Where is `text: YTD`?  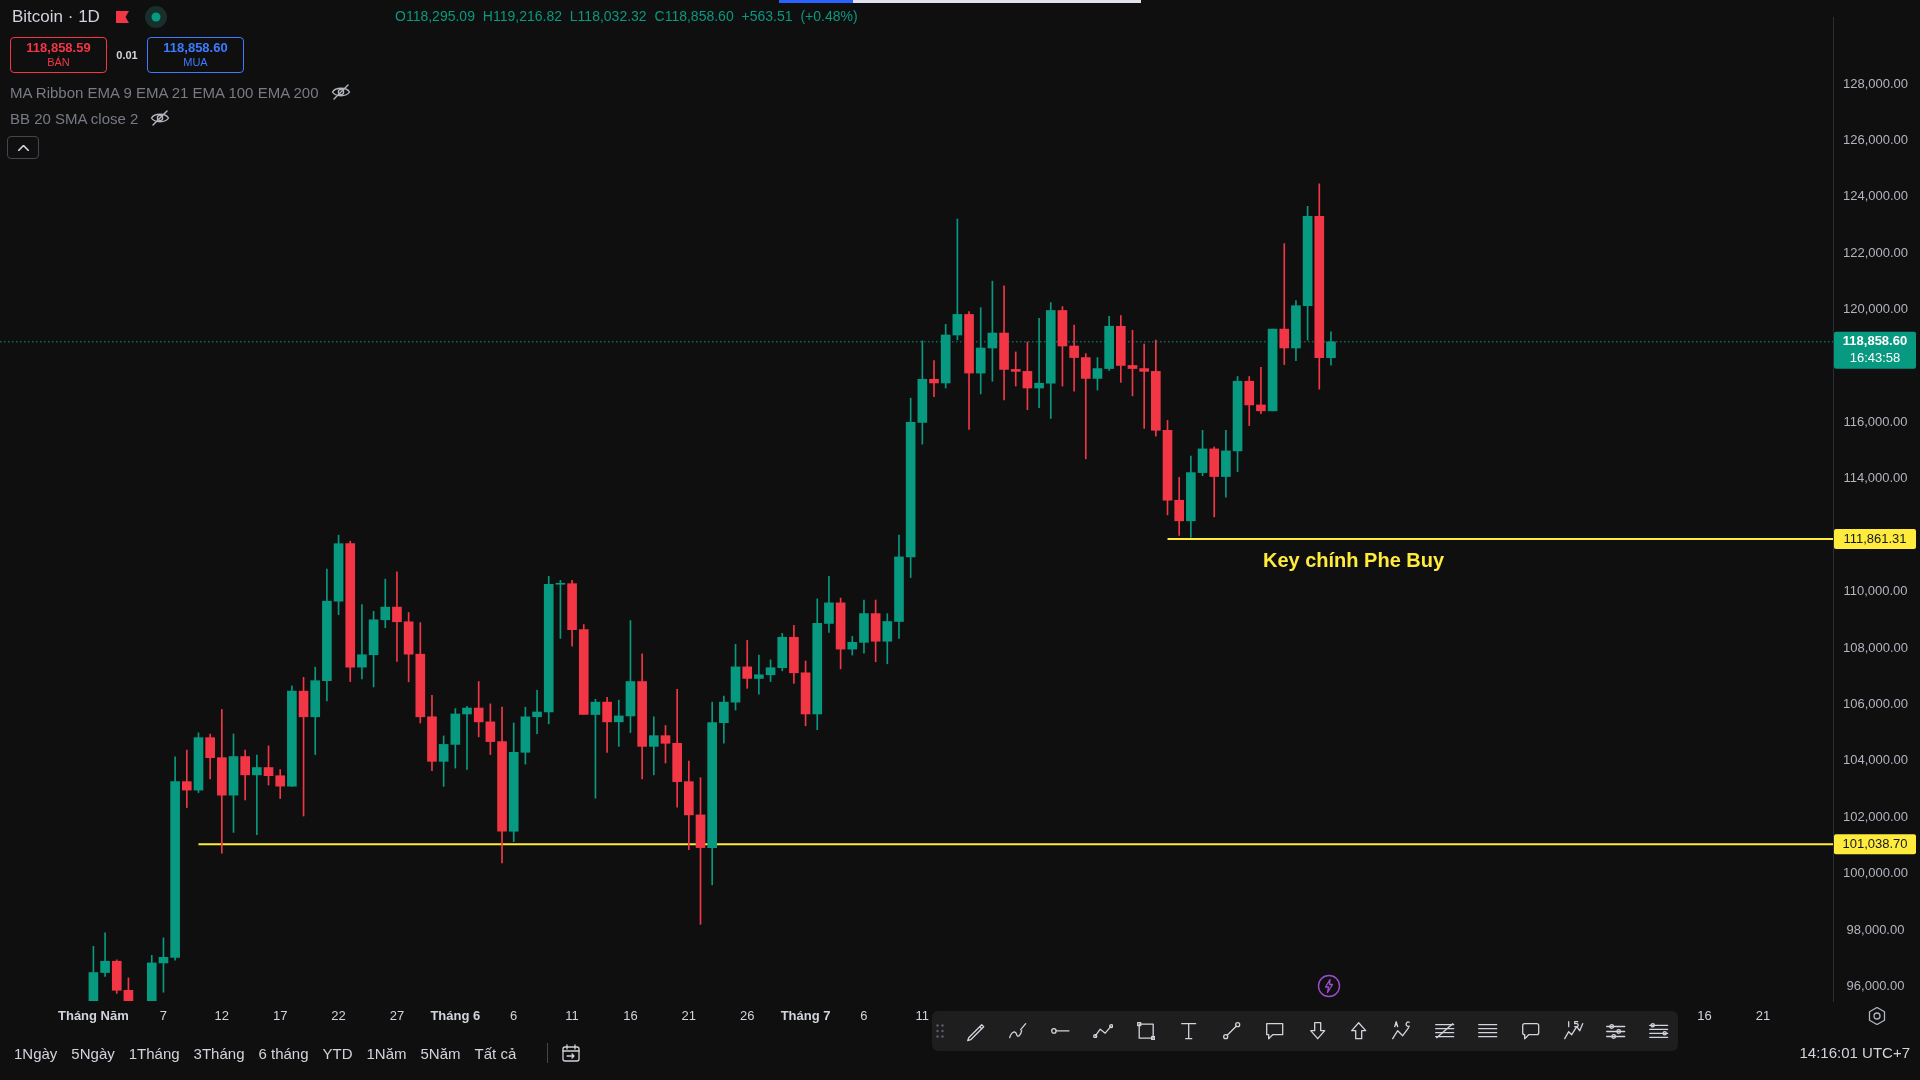
text: YTD is located at coordinates (337, 1053).